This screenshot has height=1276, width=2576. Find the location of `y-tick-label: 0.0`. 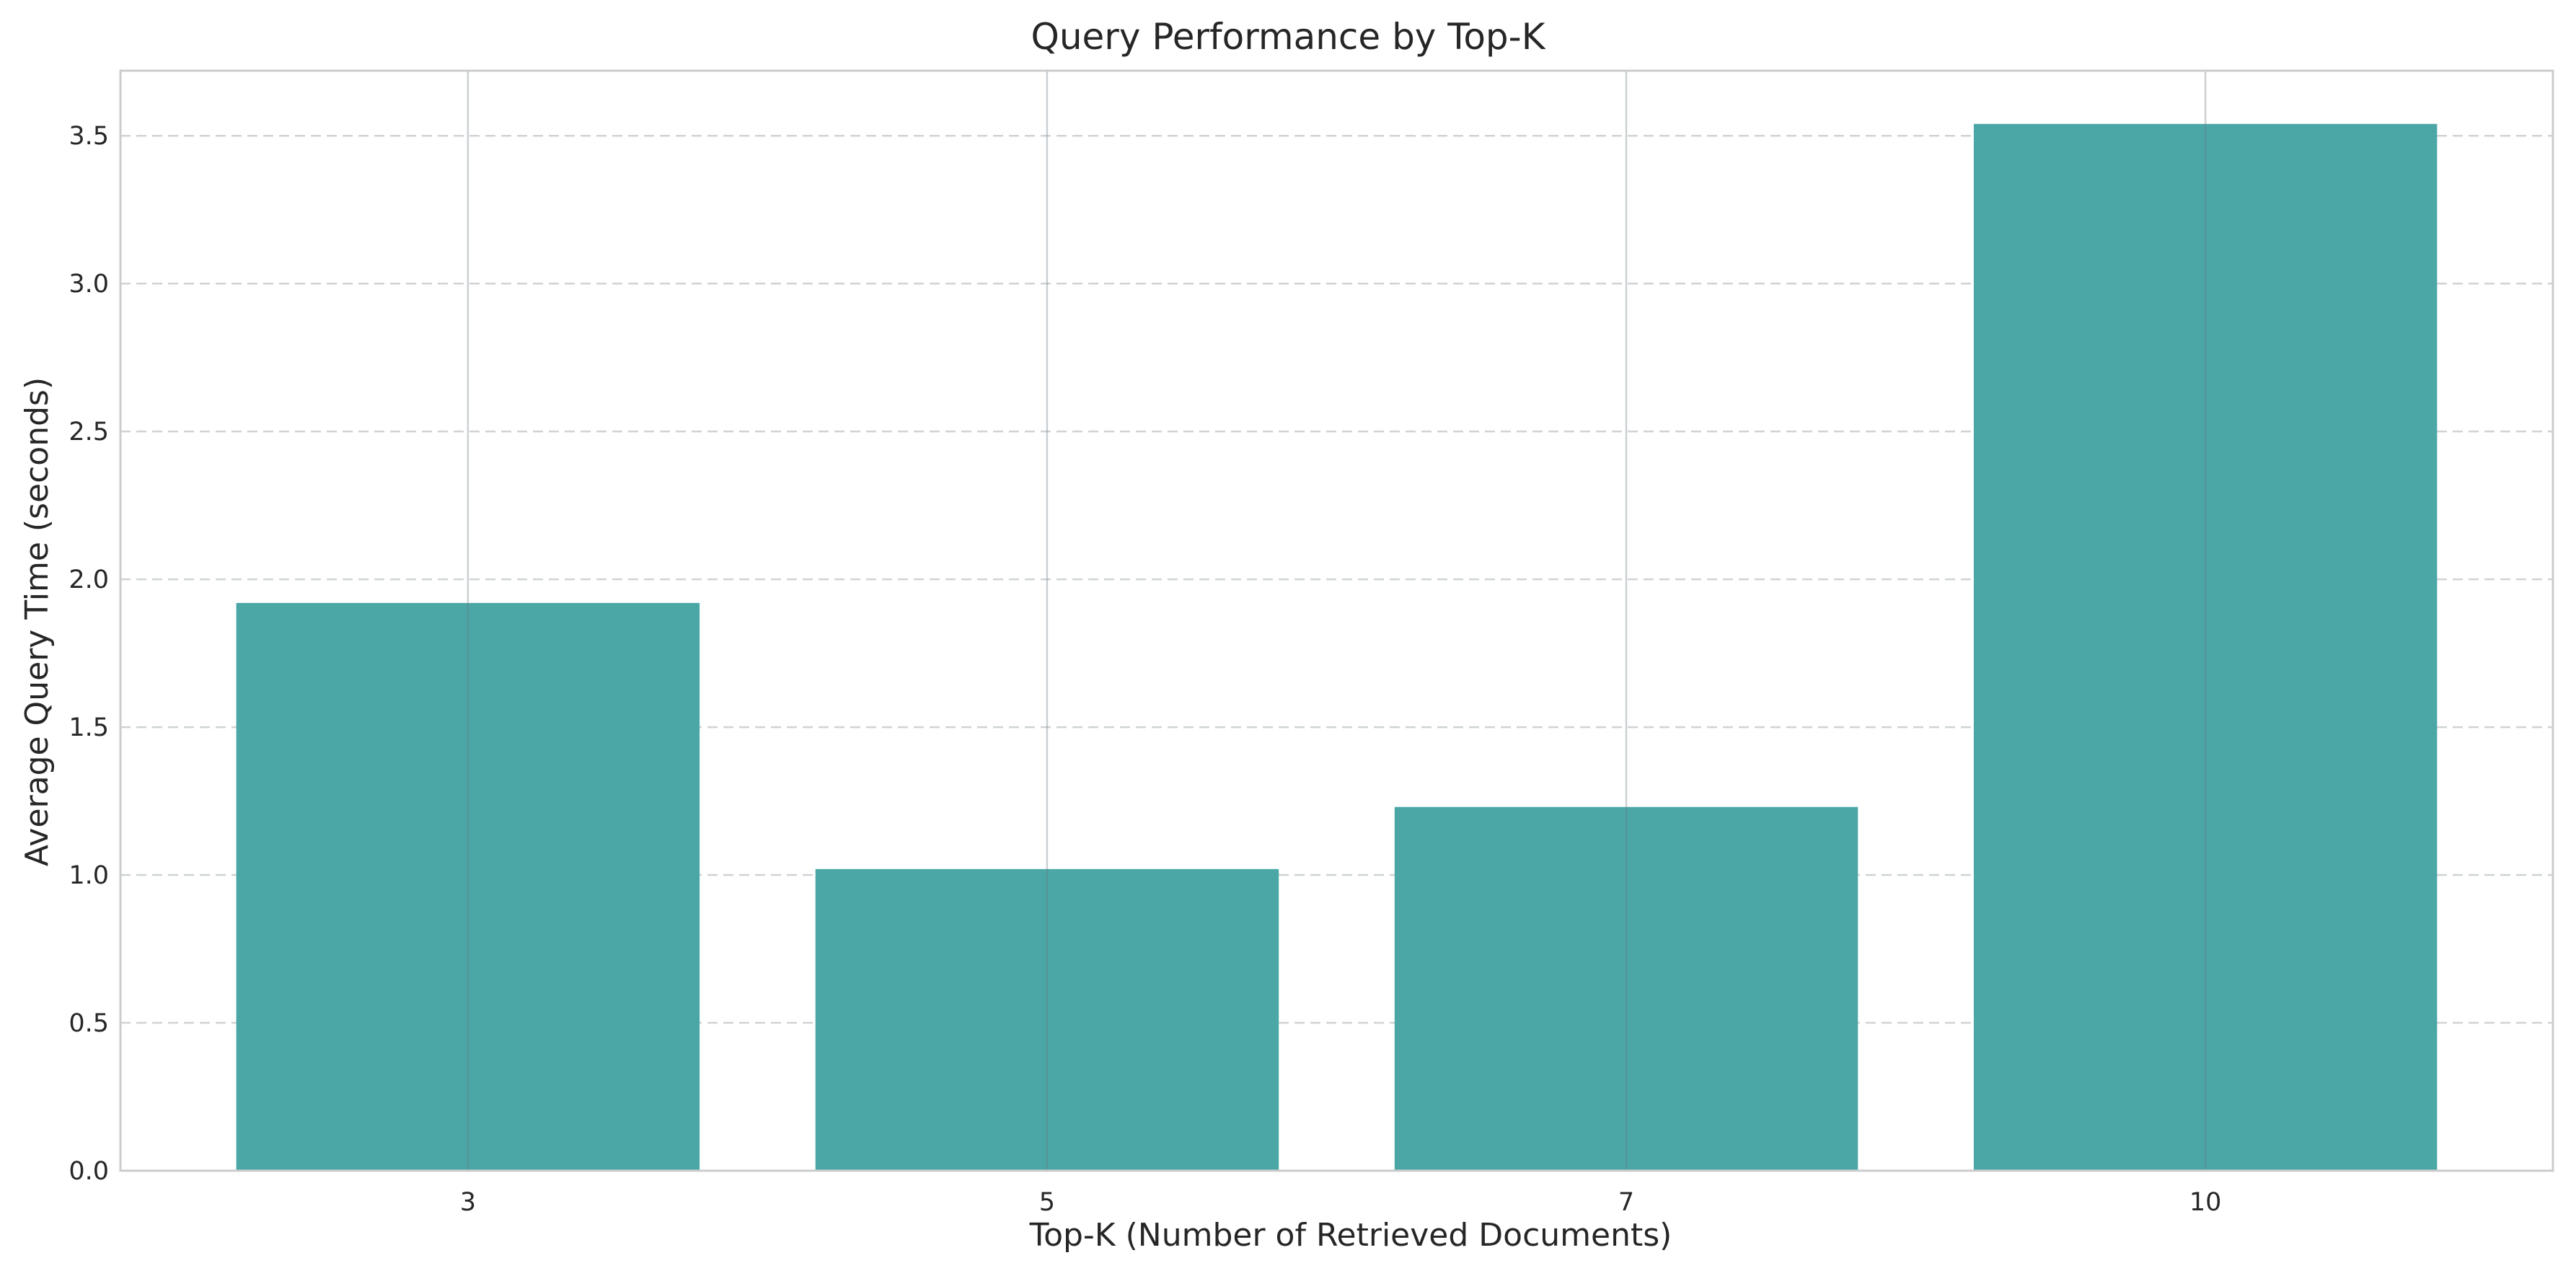

y-tick-label: 0.0 is located at coordinates (89, 1172).